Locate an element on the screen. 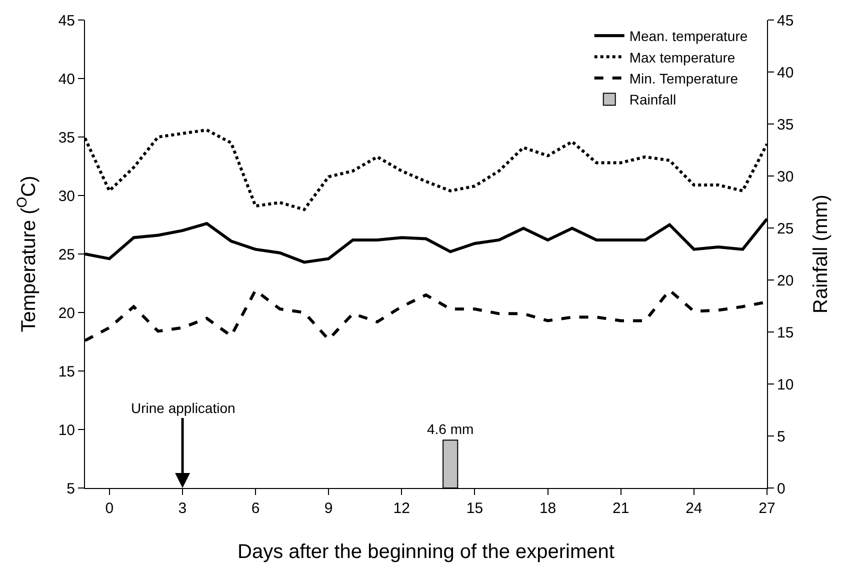  x-tick-label: 6 is located at coordinates (255, 508).